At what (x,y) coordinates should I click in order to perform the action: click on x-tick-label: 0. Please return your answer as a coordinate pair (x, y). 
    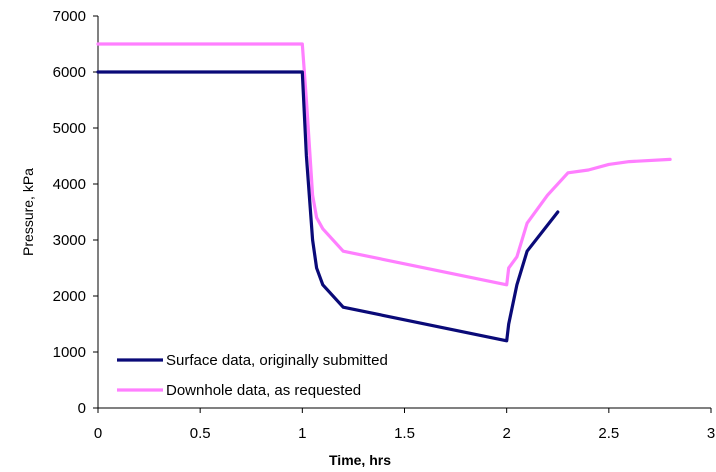
    Looking at the image, I should click on (98, 433).